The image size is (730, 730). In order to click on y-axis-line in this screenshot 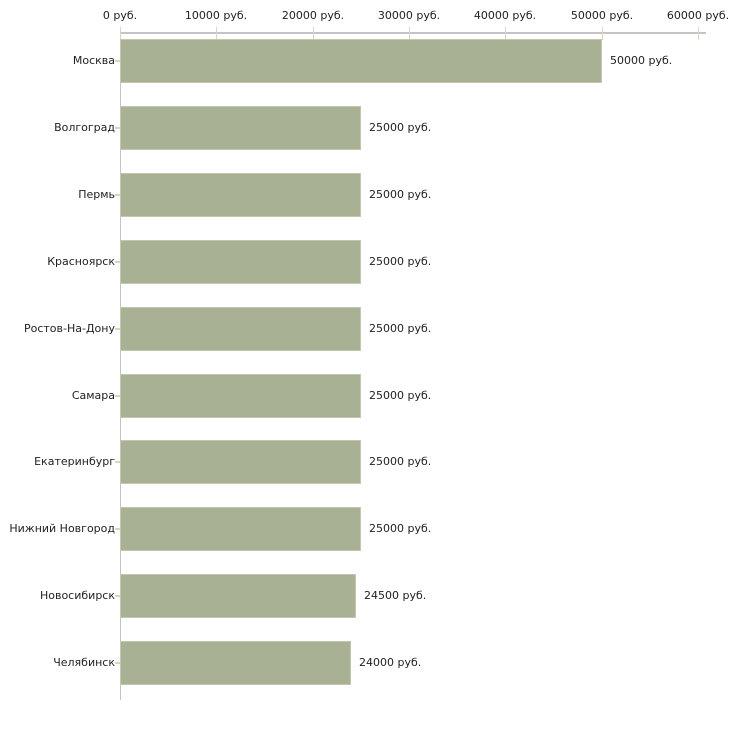, I will do `click(120, 366)`.